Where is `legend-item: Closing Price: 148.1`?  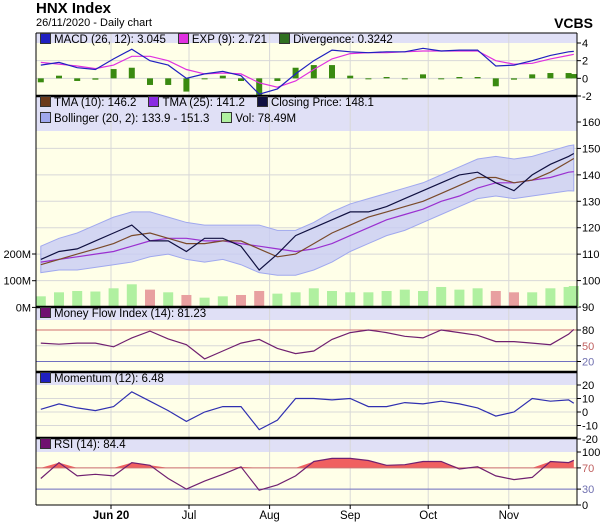 legend-item: Closing Price: 148.1 is located at coordinates (315, 102).